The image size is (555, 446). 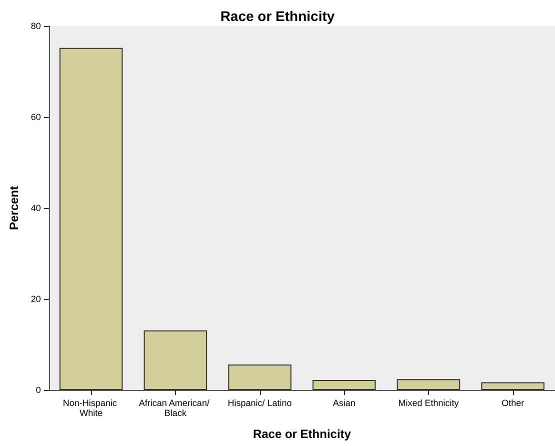 I want to click on chart-title: Race or Ethnicity, so click(x=277, y=16).